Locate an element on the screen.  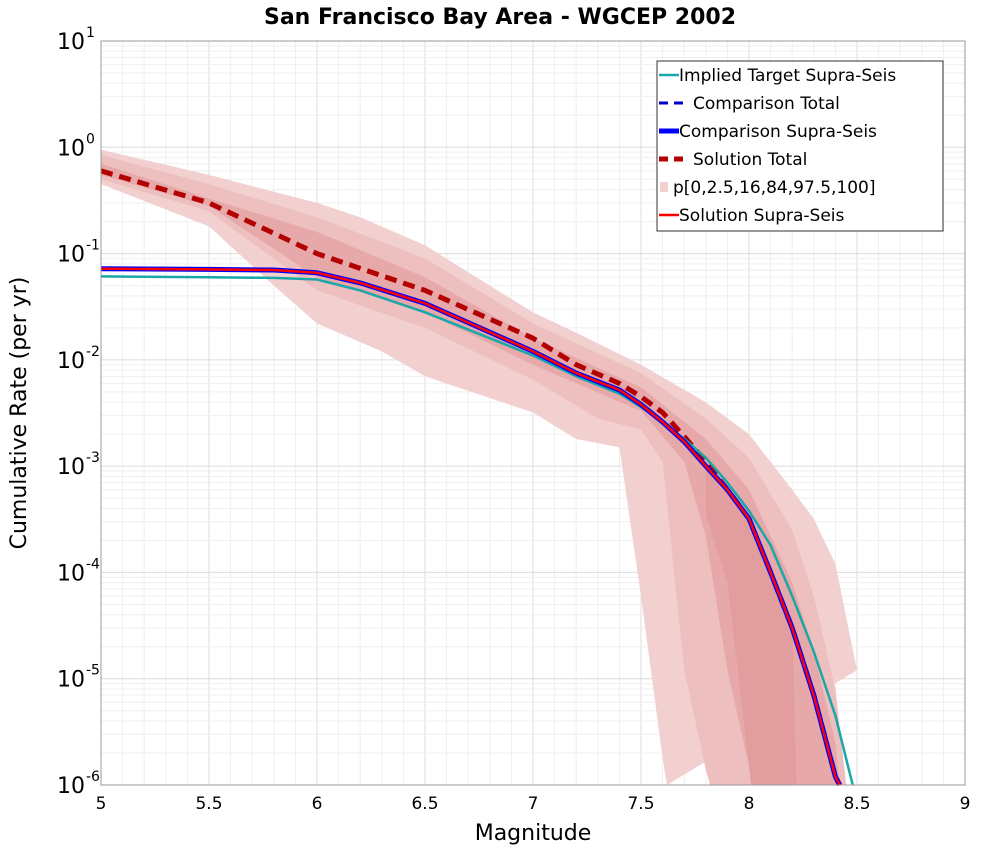
x-tick-labels: 5 5.5 6 6.5 7 7.5 8 8.5 9 is located at coordinates (533, 804).